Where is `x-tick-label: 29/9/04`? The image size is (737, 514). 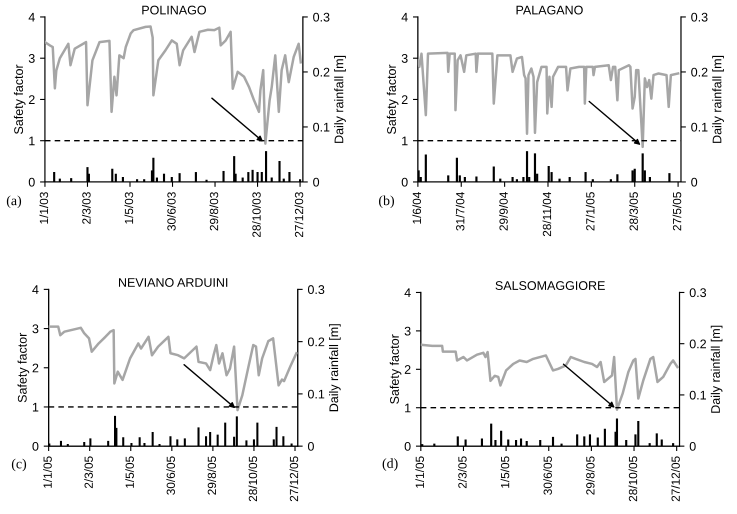
x-tick-label: 29/9/04 is located at coordinates (503, 211).